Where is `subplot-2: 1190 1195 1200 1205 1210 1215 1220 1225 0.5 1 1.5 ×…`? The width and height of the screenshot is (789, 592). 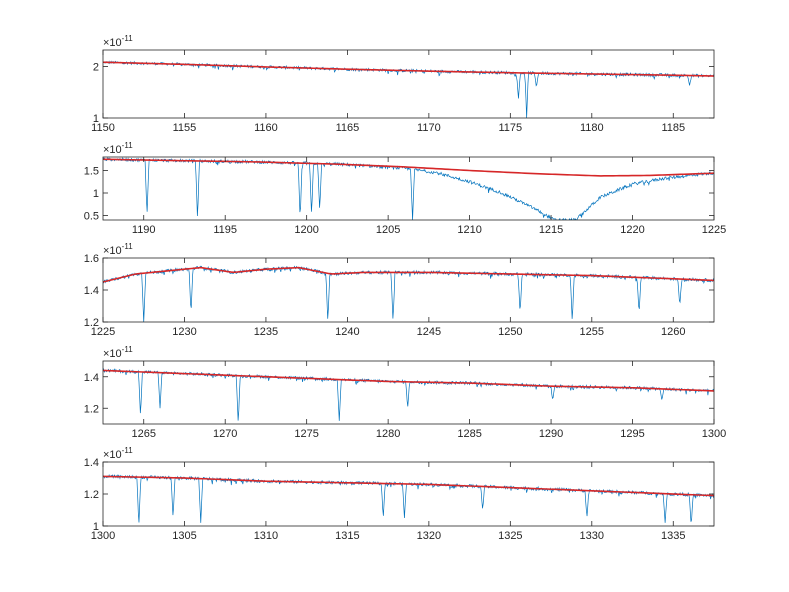 subplot-2: 1190 1195 1200 1205 1210 1215 1220 1225 0.5 1 1.5 ×… is located at coordinates (405, 188).